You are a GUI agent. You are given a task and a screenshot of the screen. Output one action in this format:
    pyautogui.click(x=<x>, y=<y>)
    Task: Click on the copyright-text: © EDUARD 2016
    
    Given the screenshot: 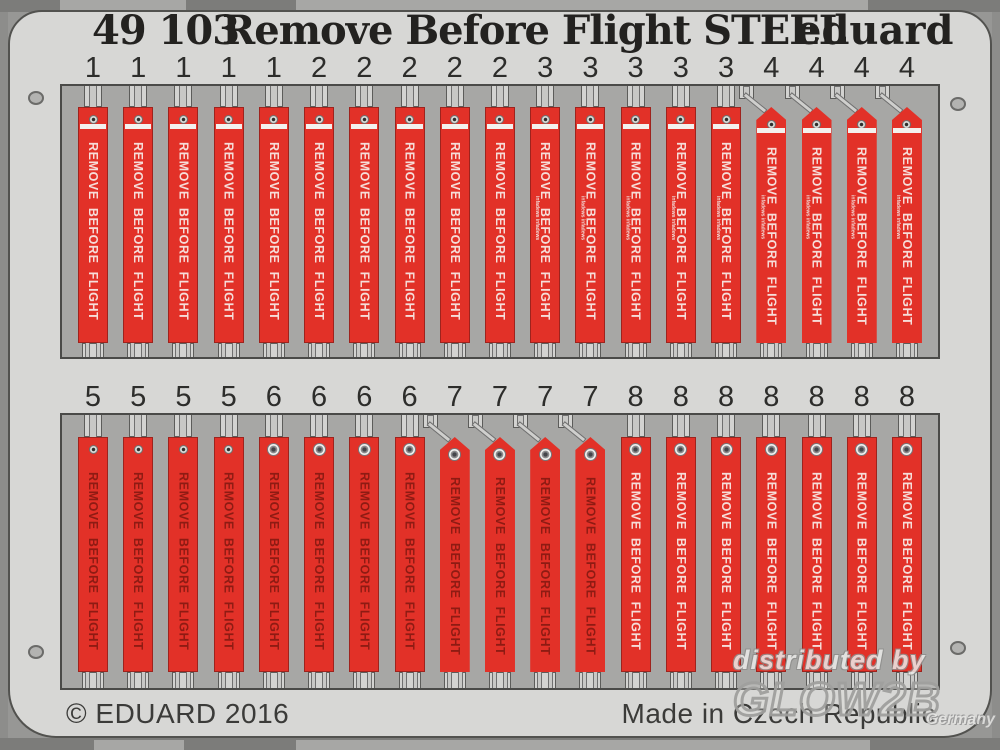 What is the action you would take?
    pyautogui.click(x=178, y=713)
    